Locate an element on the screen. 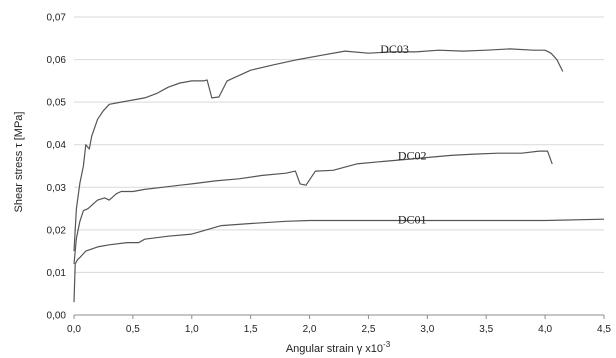 This screenshot has width=616, height=358. x-tick-label: 3,5 is located at coordinates (486, 329).